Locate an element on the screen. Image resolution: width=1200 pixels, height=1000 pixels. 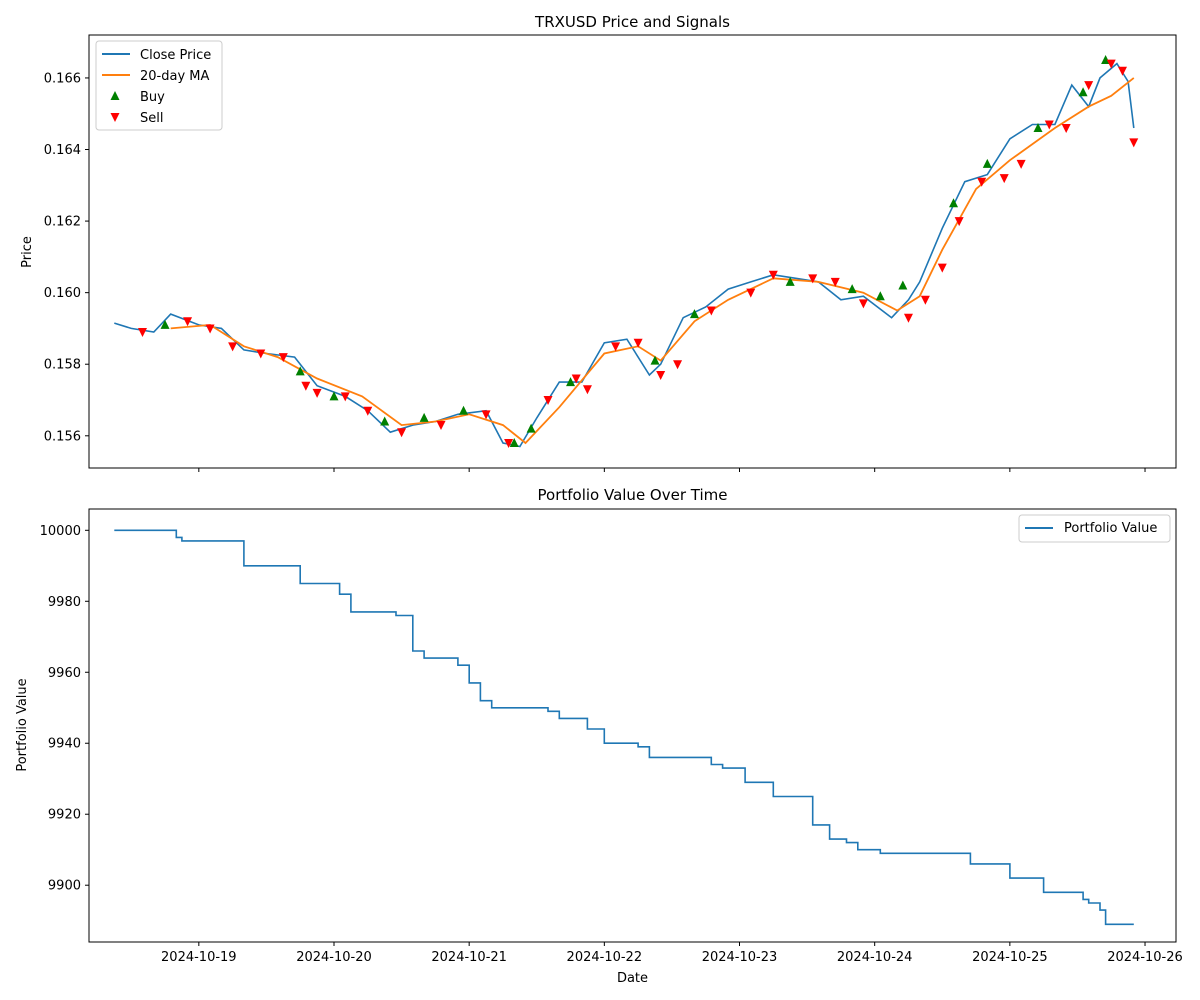
portfolio-y-ticks: 9900 9920 9940 9960 9980 10000 is located at coordinates (64, 709).